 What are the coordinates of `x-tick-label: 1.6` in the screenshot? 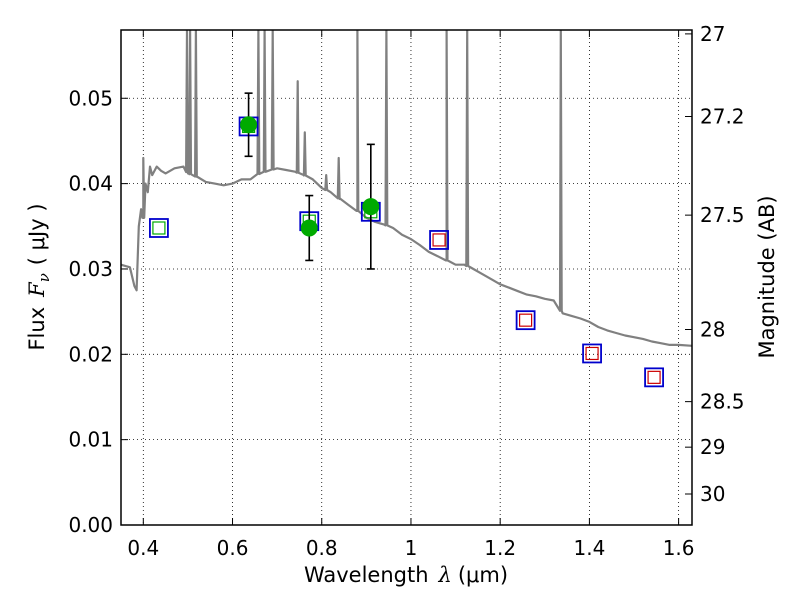 It's located at (679, 548).